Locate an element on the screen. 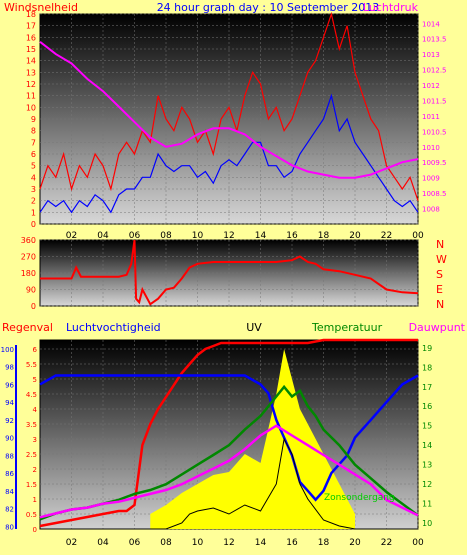 This screenshot has height=555, width=467. rain-tick-label: 5 is located at coordinates (35, 380).